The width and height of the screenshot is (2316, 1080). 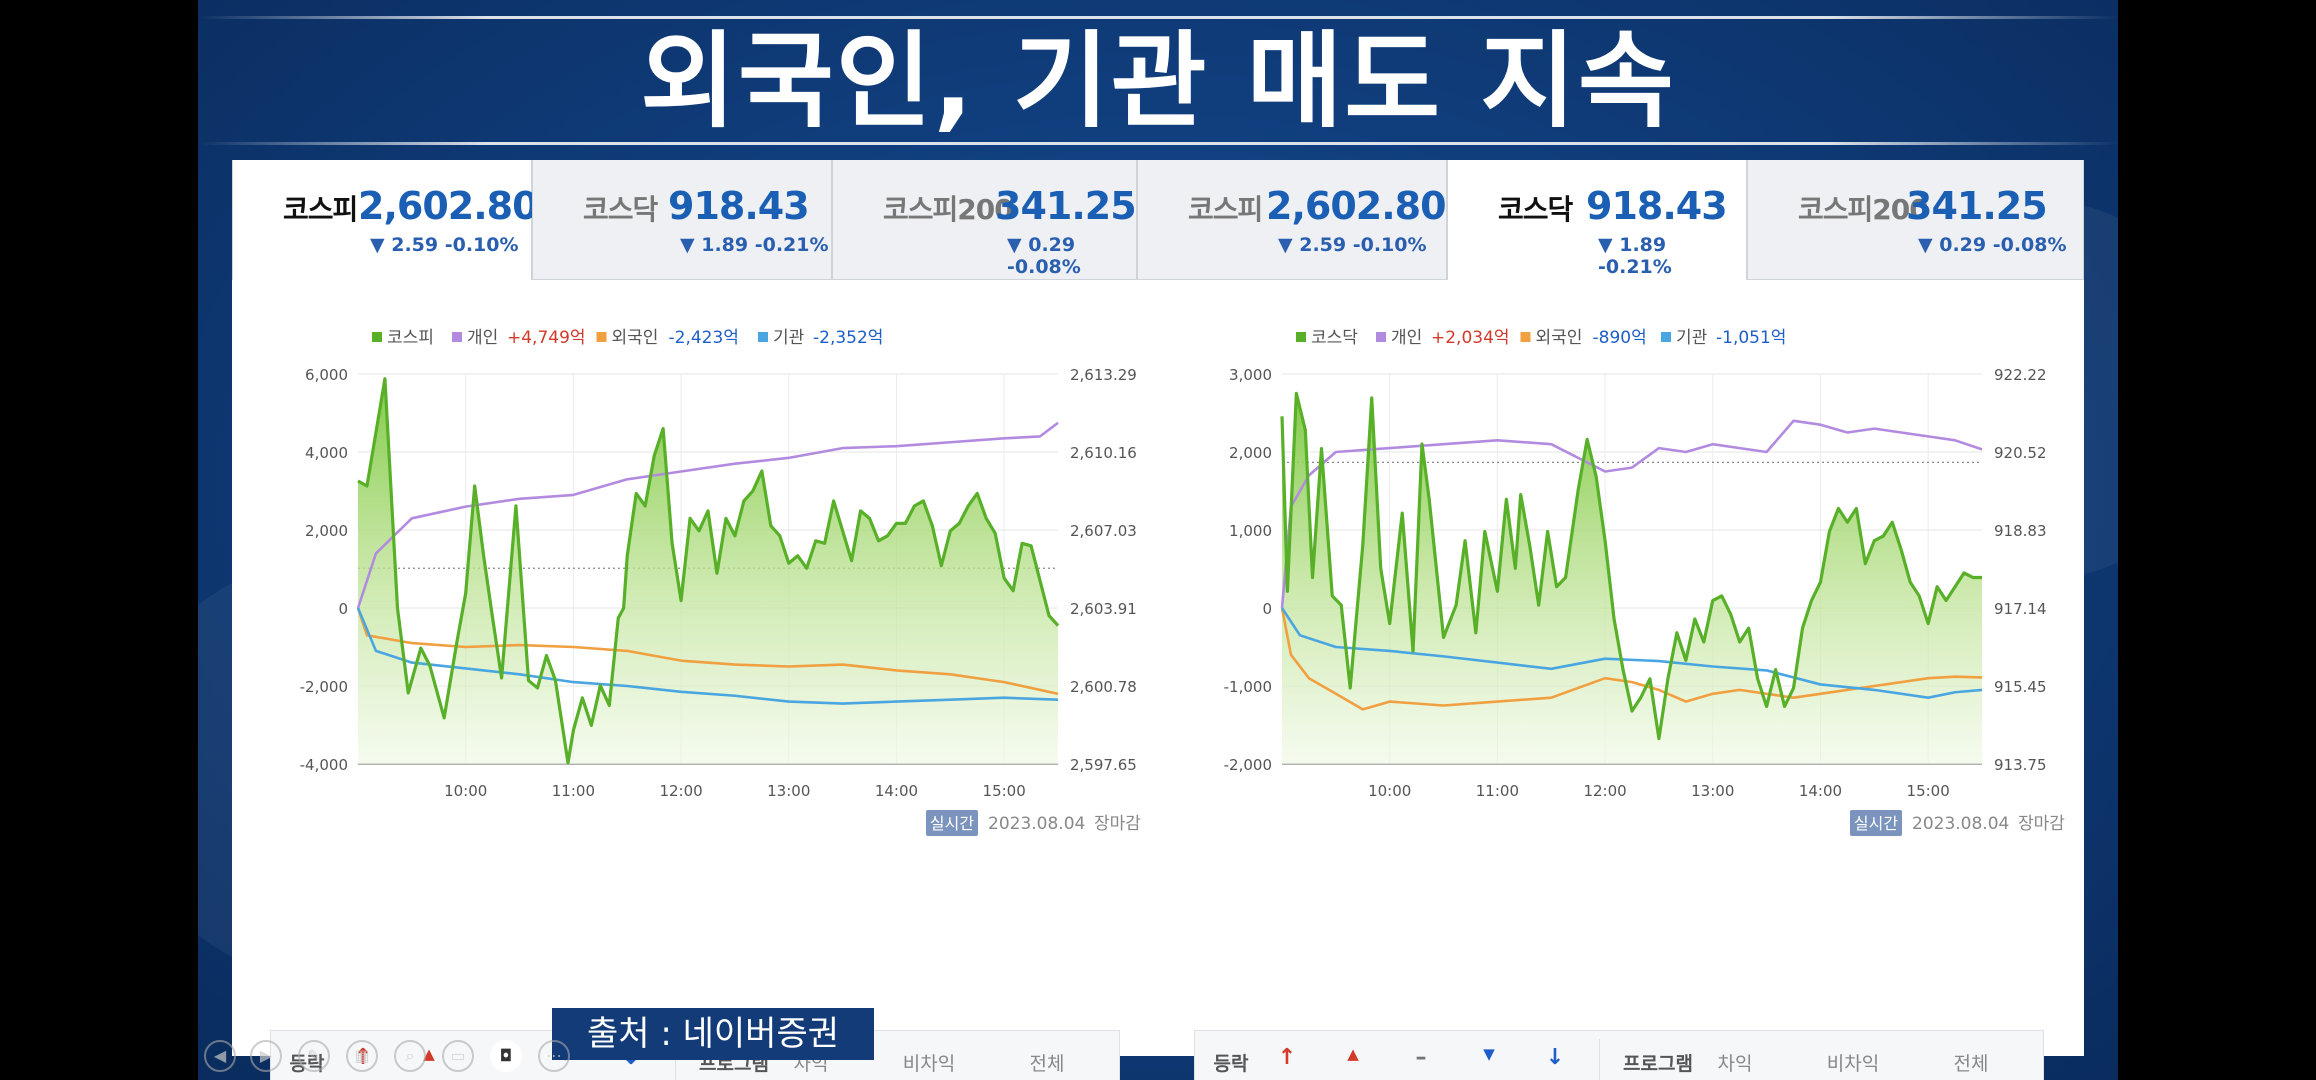 What do you see at coordinates (1267, 609) in the screenshot?
I see `y-left-tick-label: 0` at bounding box center [1267, 609].